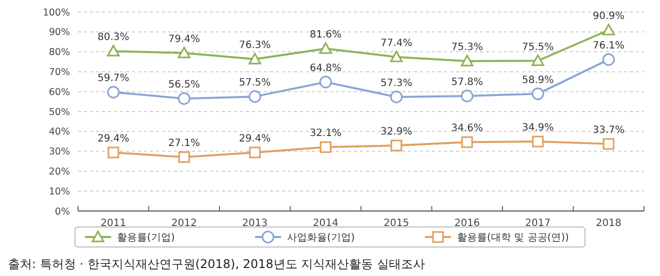 The height and width of the screenshot is (276, 660). Describe the element at coordinates (254, 83) in the screenshot. I see `data-label: 57.5%` at that location.